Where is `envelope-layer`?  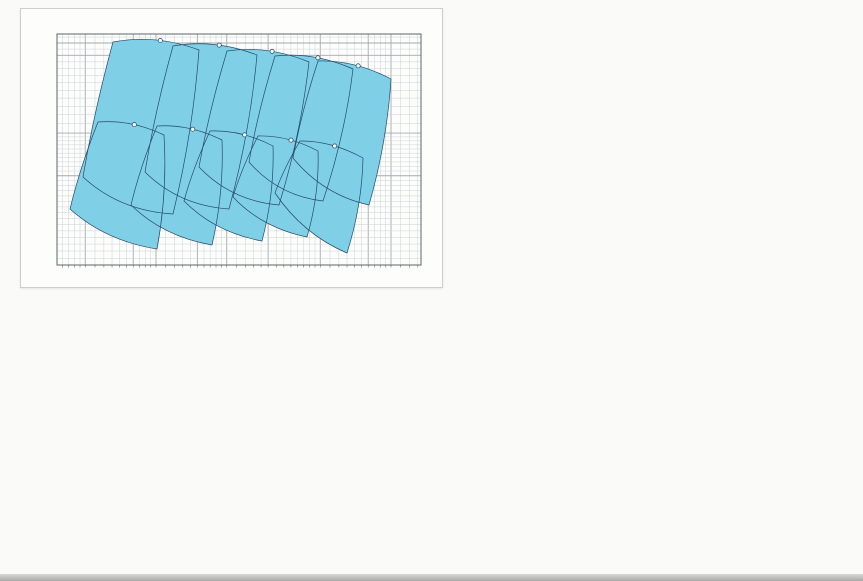 envelope-layer is located at coordinates (230, 145).